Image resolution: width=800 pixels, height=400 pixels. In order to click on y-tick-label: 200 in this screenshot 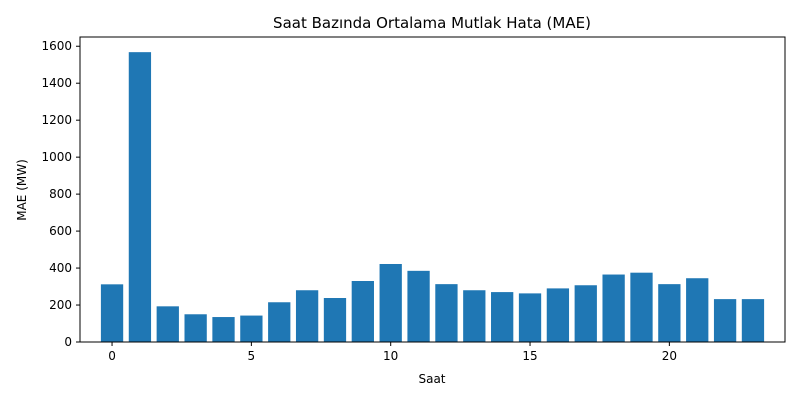, I will do `click(60, 305)`.